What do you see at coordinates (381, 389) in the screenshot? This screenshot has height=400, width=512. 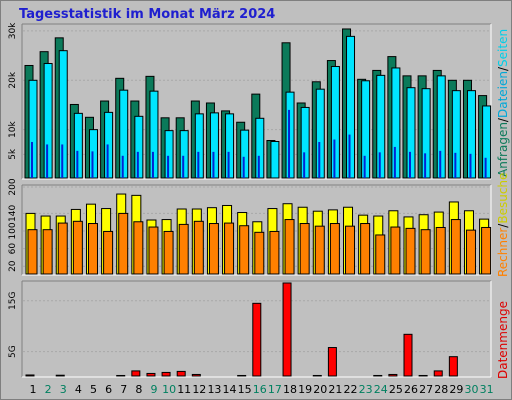 I see `x-tick-label: 24` at bounding box center [381, 389].